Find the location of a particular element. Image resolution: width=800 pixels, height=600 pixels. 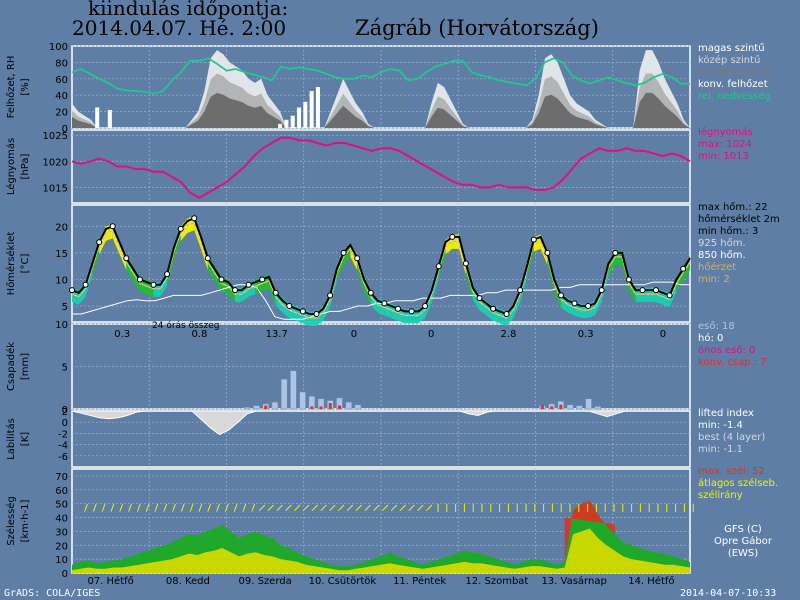

y-tick-label: 80 is located at coordinates (61, 63).